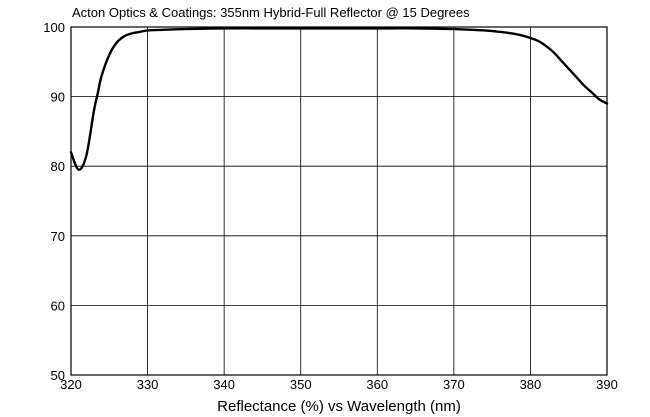 This screenshot has height=417, width=650. Describe the element at coordinates (71, 384) in the screenshot. I see `x-tick-label-320: 320` at that location.